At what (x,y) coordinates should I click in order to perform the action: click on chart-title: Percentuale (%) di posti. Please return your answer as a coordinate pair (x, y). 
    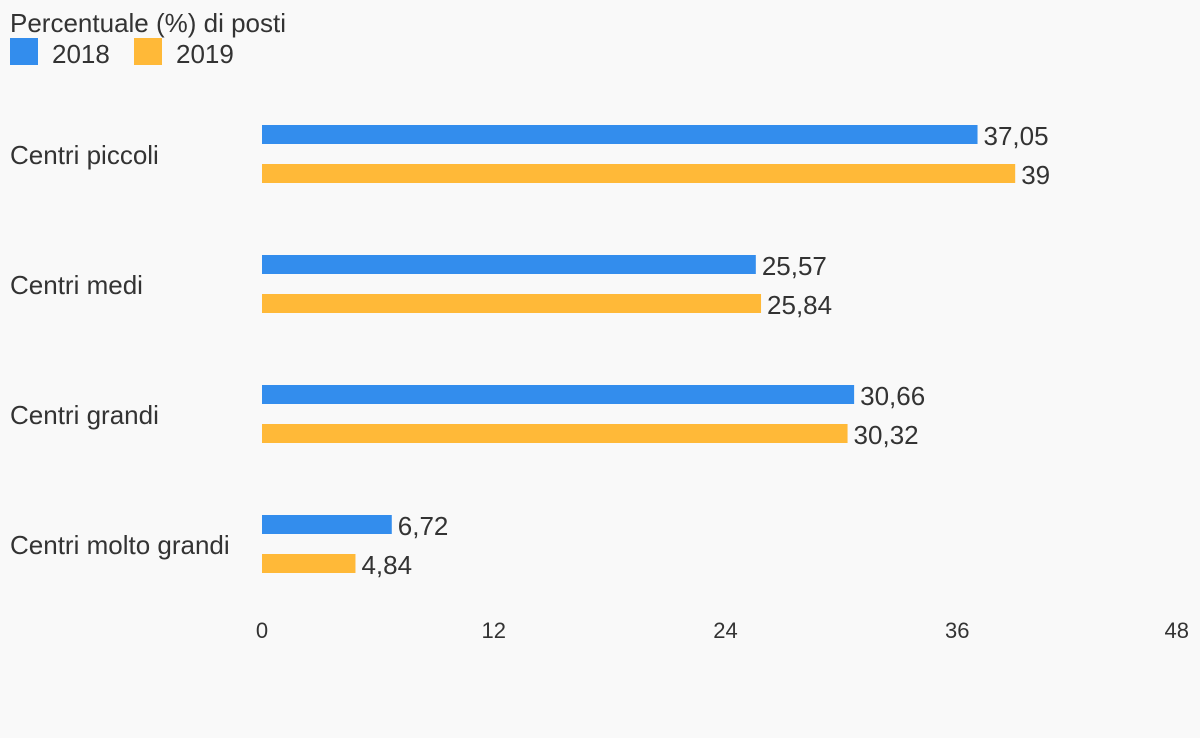
    Looking at the image, I should click on (148, 23).